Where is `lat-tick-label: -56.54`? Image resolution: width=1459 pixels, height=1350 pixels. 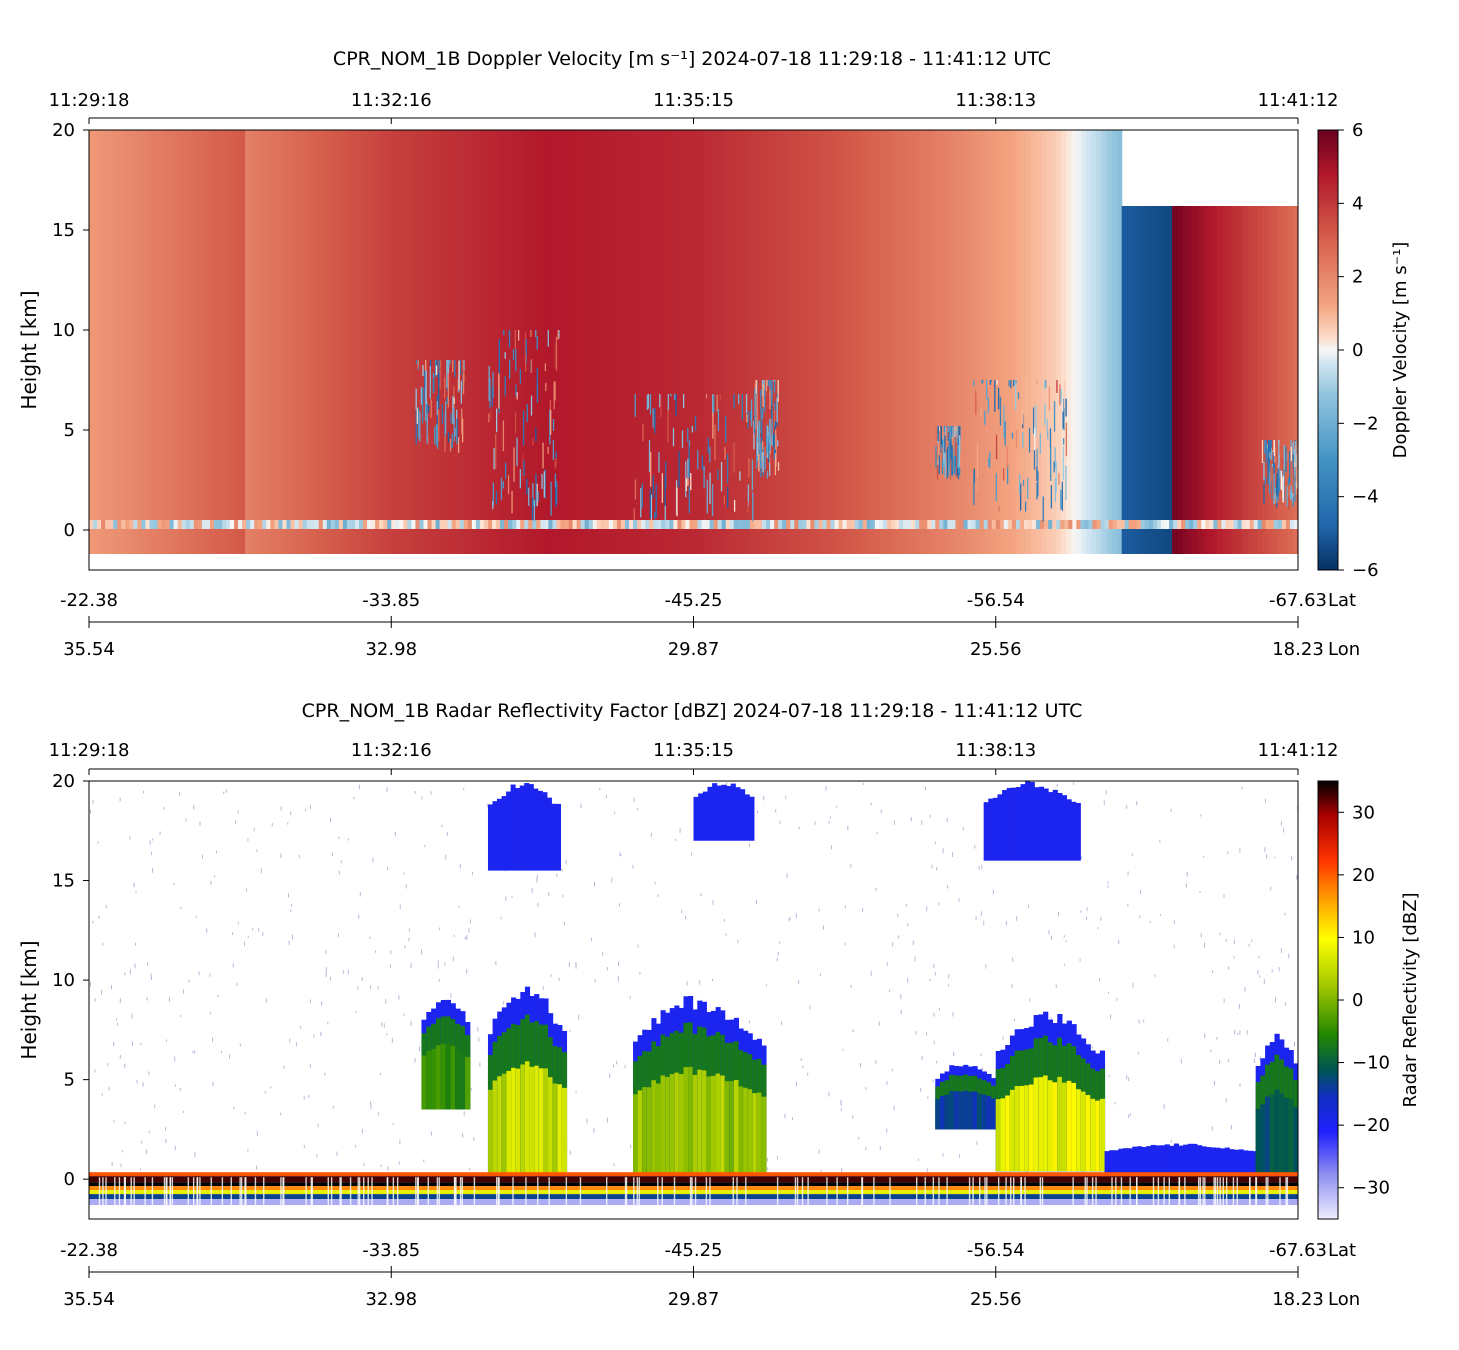 lat-tick-label: -56.54 is located at coordinates (996, 600).